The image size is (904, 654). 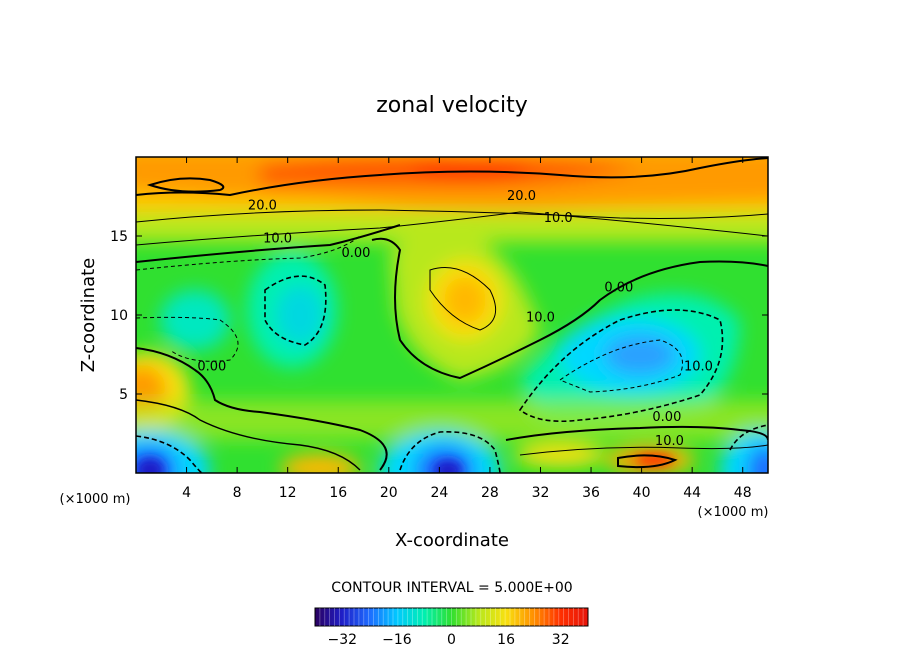 What do you see at coordinates (343, 640) in the screenshot?
I see `colorbar-tick-label: −32` at bounding box center [343, 640].